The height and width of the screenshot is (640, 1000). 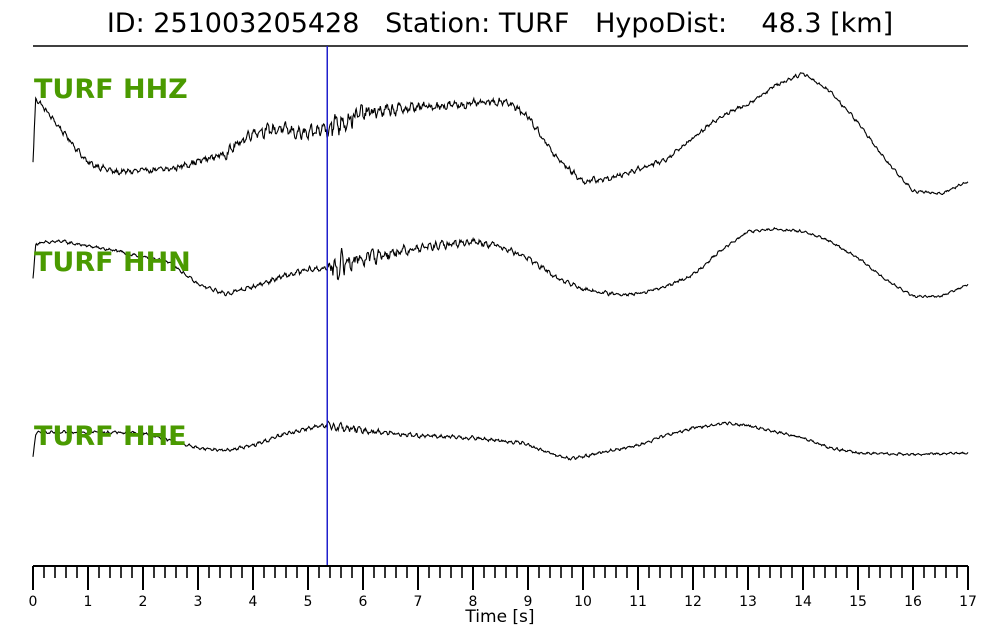 What do you see at coordinates (528, 602) in the screenshot?
I see `x-tick-label: 9` at bounding box center [528, 602].